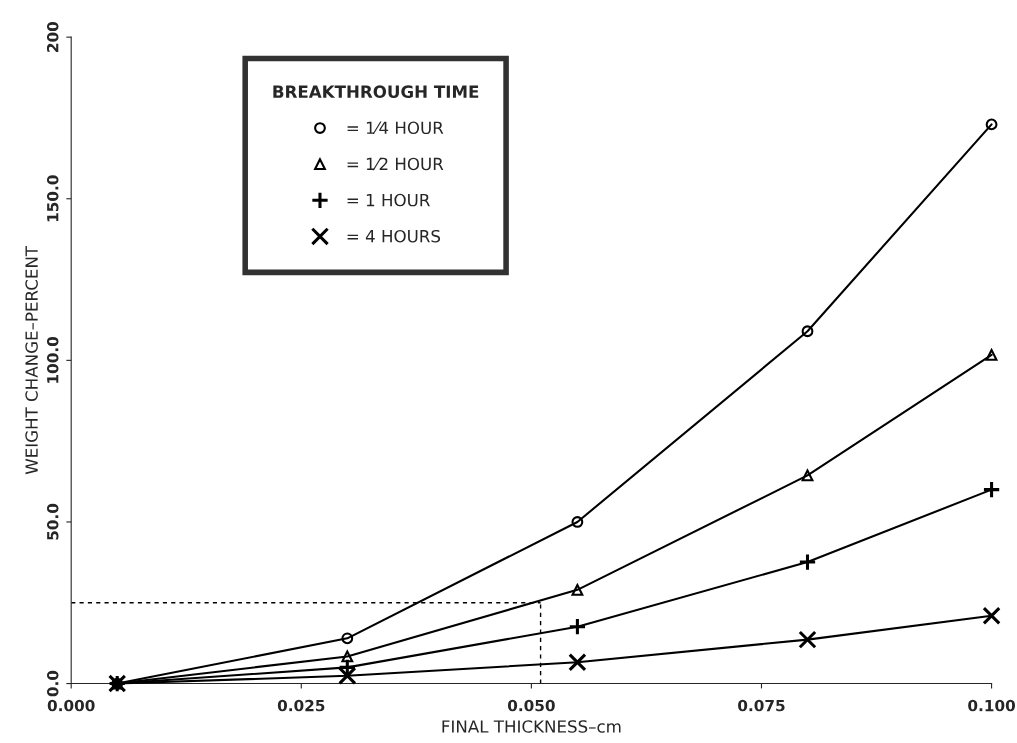 This screenshot has width=1017, height=743. Describe the element at coordinates (388, 200) in the screenshot. I see `legend-label: = 1 HOUR` at that location.